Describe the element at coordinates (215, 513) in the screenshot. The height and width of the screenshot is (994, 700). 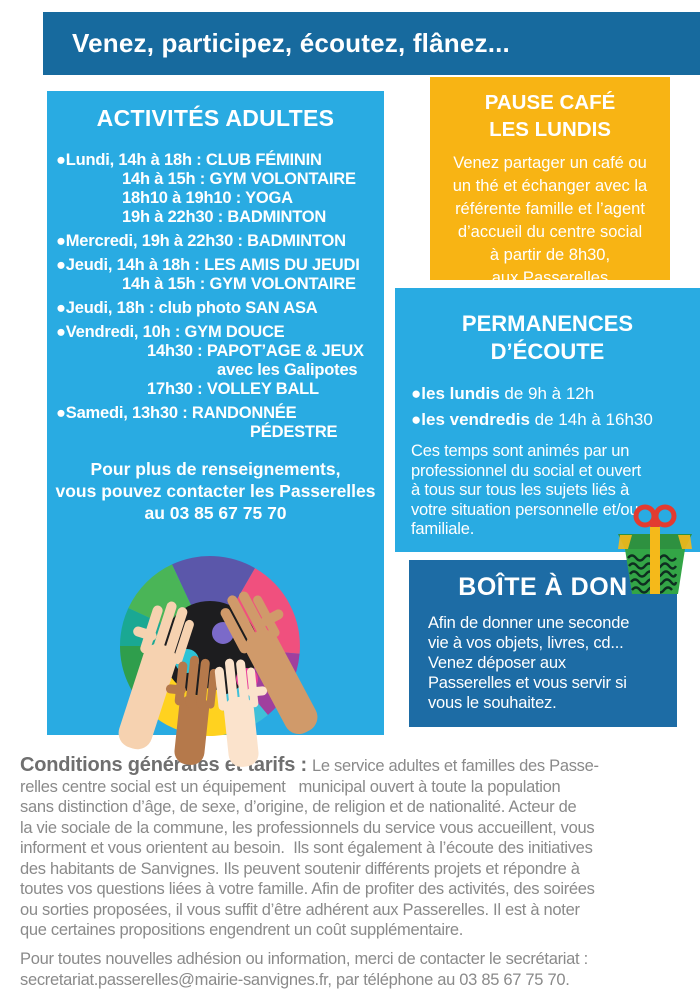
I see `contact-phone: au 03 85 67 75 70` at that location.